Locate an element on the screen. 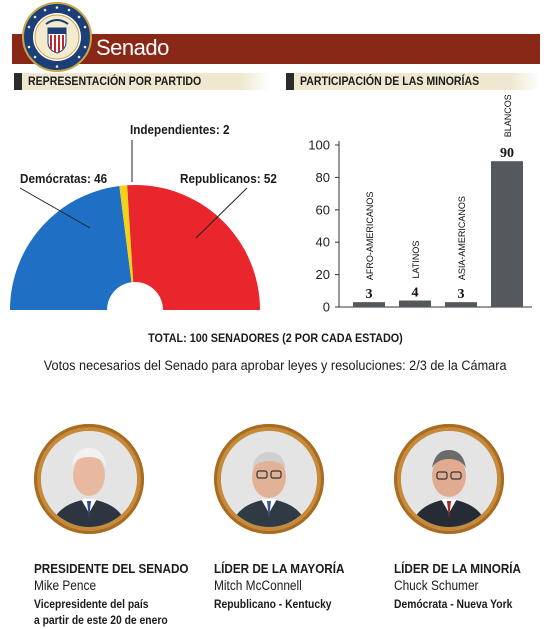 The height and width of the screenshot is (629, 550). leader-name-0: Mike Pence is located at coordinates (65, 585).